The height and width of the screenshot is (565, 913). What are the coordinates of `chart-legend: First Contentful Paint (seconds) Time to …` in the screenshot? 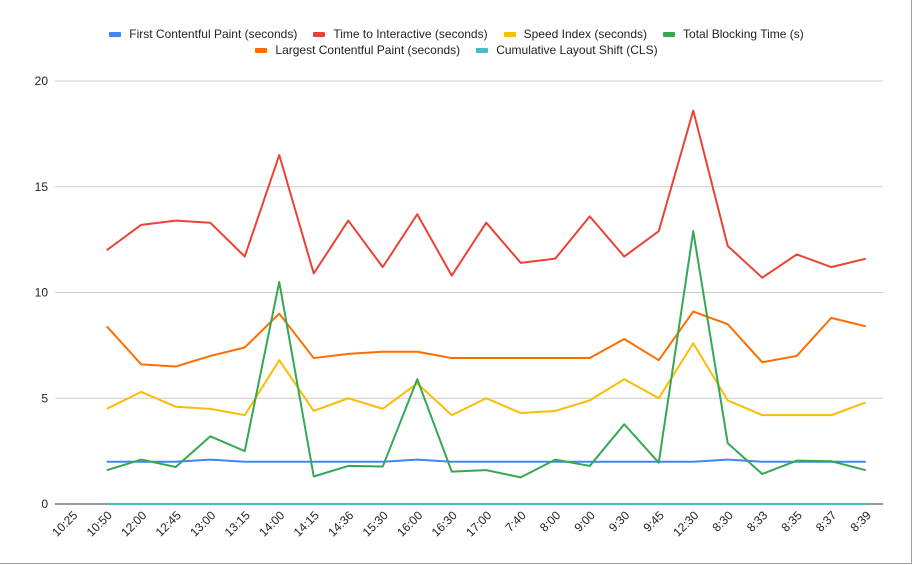 It's located at (456, 42).